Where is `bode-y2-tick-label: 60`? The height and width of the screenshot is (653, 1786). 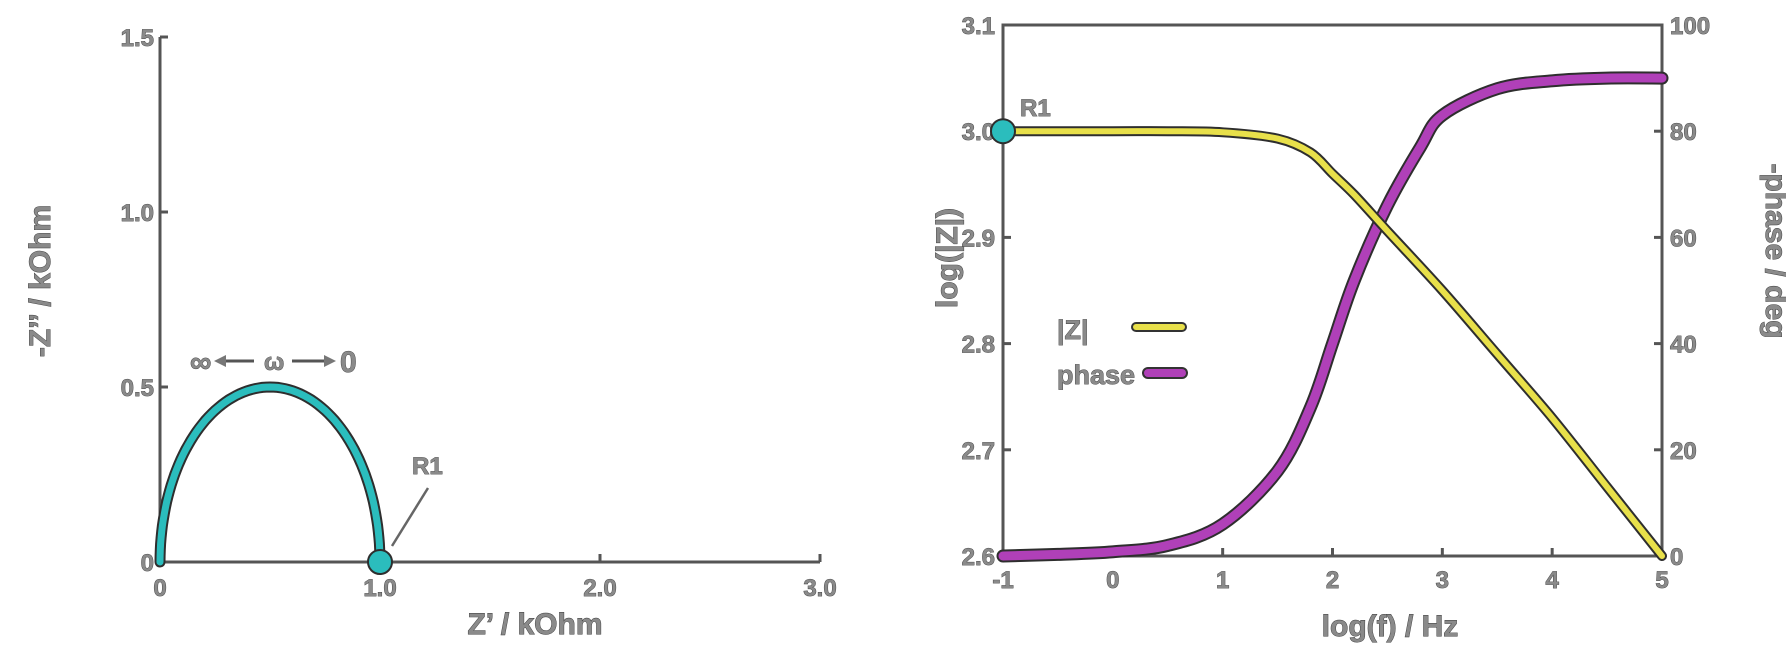 bode-y2-tick-label: 60 is located at coordinates (1683, 238).